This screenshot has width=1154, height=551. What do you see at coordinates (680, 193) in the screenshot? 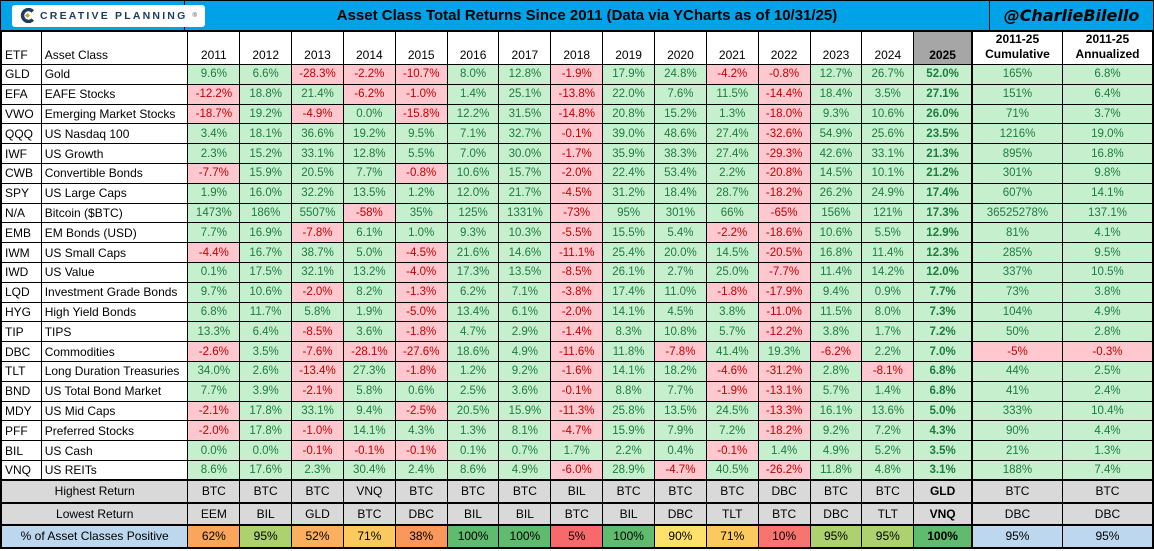
I see `return-cell: 18.4%` at bounding box center [680, 193].